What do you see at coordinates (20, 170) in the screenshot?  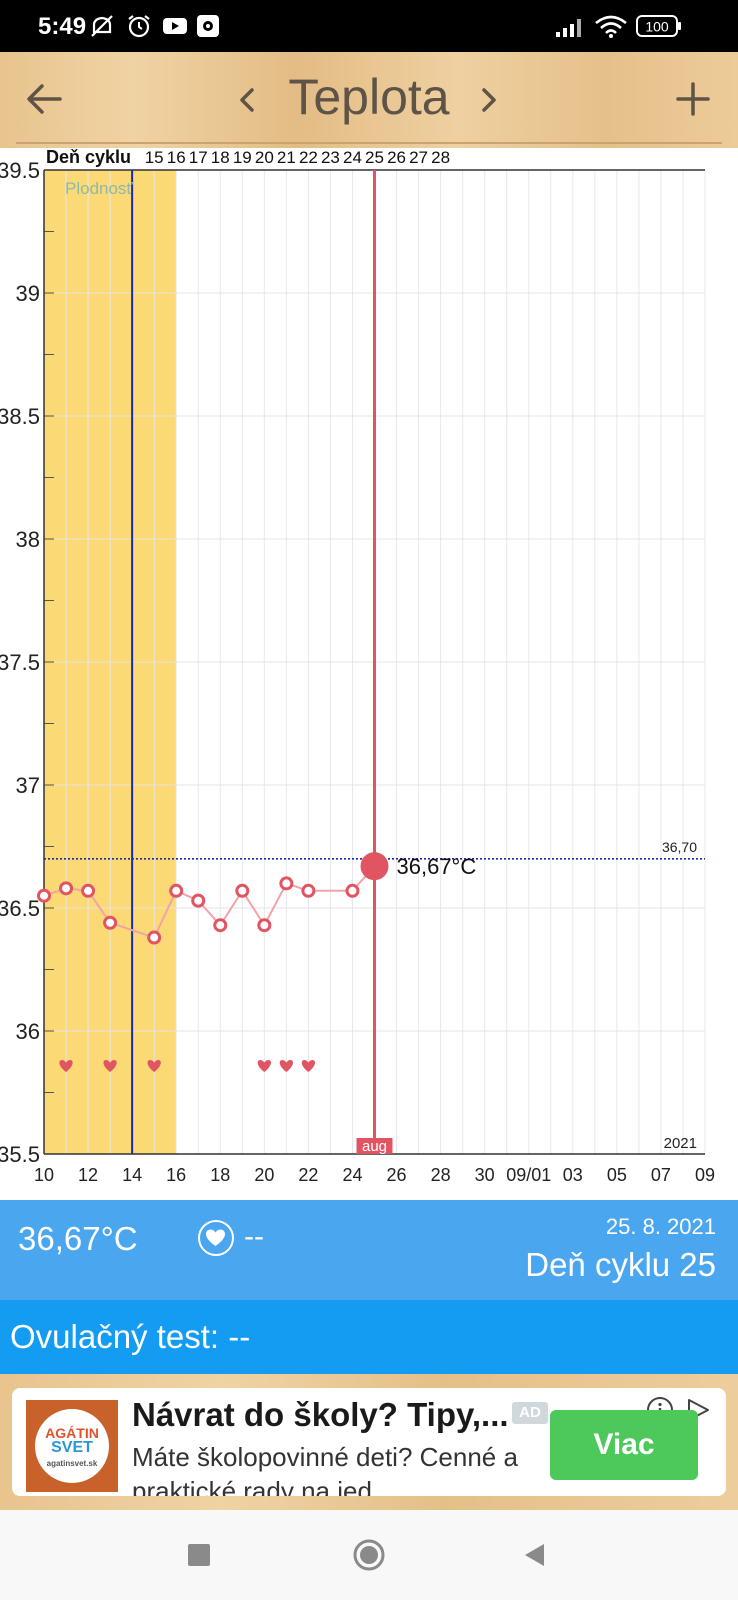 I see `y-tick-label: 39.5` at bounding box center [20, 170].